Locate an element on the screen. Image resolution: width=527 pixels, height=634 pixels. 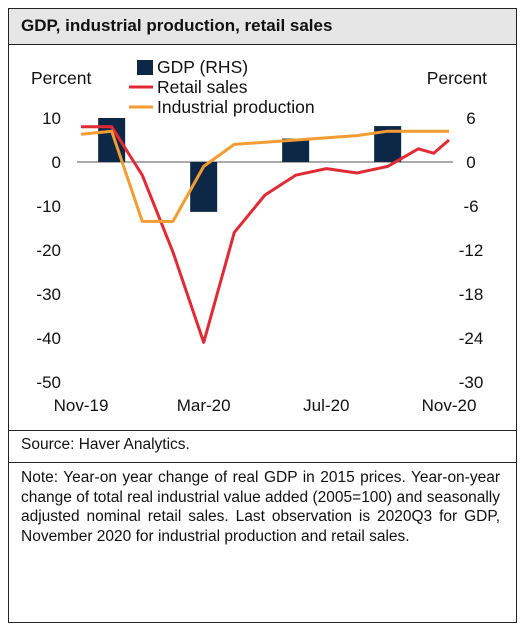
left-tick-label: 0 is located at coordinates (56, 162).